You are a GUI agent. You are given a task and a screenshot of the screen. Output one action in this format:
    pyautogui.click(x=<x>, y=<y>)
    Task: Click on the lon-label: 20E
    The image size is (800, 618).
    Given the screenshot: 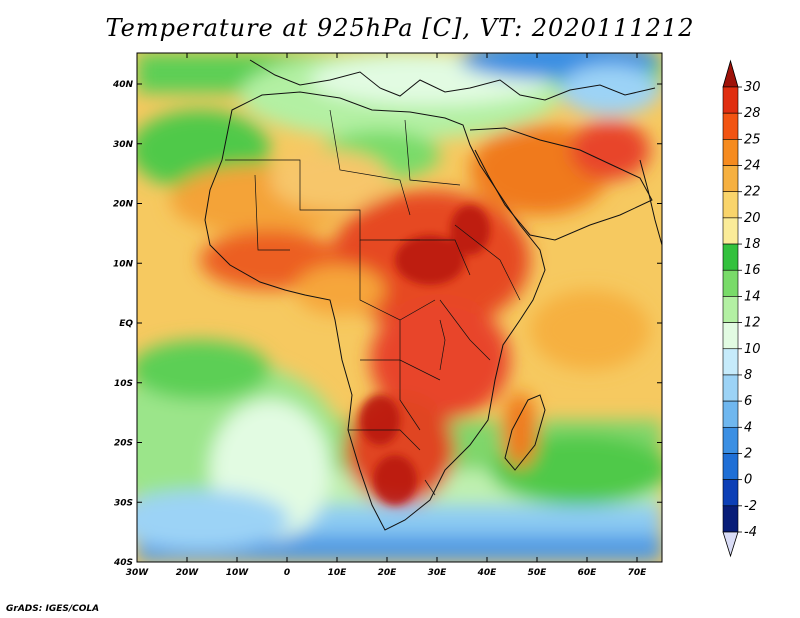 What is the action you would take?
    pyautogui.click(x=388, y=573)
    